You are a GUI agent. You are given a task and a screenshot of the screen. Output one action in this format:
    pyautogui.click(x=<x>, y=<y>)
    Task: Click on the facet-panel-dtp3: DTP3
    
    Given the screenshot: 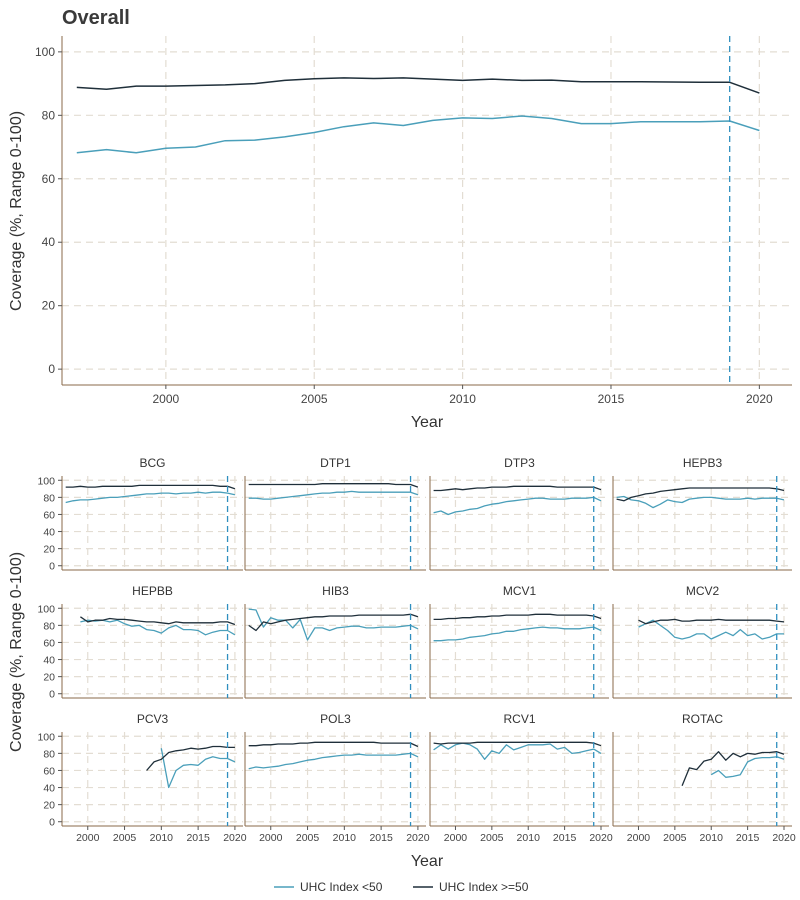 What is the action you would take?
    pyautogui.click(x=519, y=513)
    